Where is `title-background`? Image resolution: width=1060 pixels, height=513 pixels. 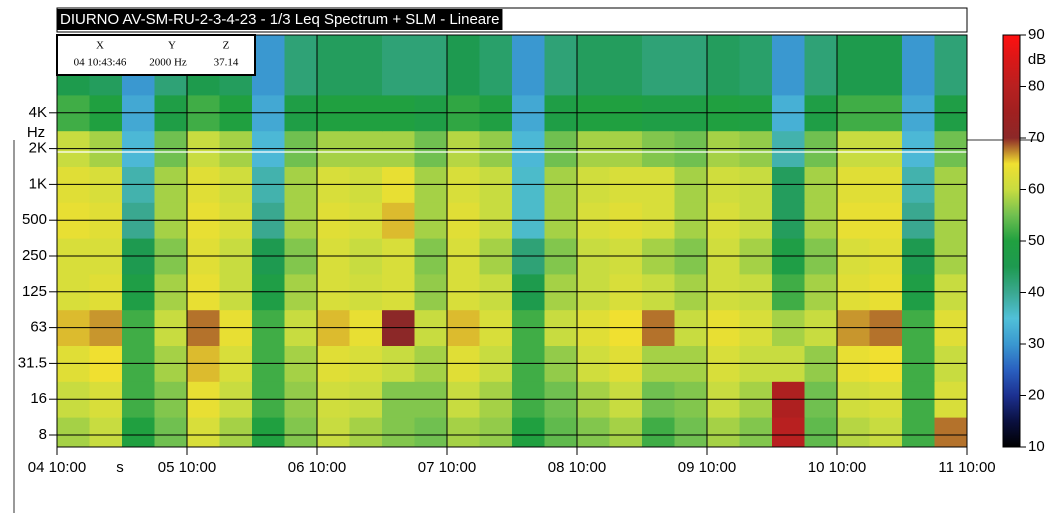
title-background is located at coordinates (280, 19).